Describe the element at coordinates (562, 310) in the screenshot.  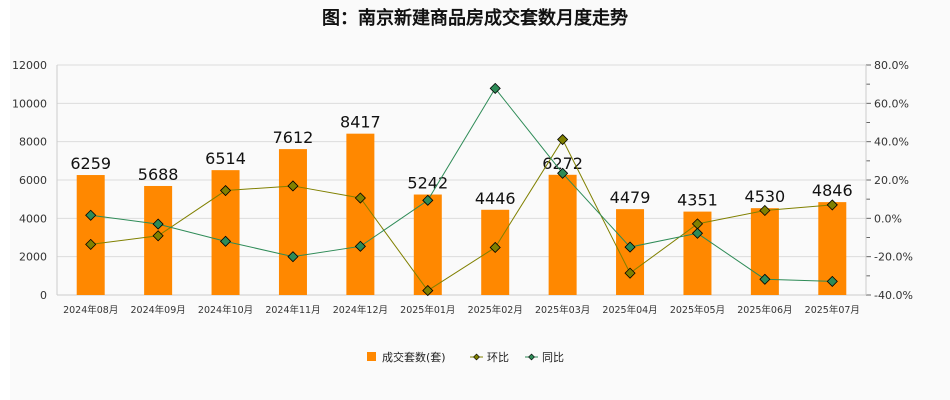
I see `x-tick-label: 2025年03月` at that location.